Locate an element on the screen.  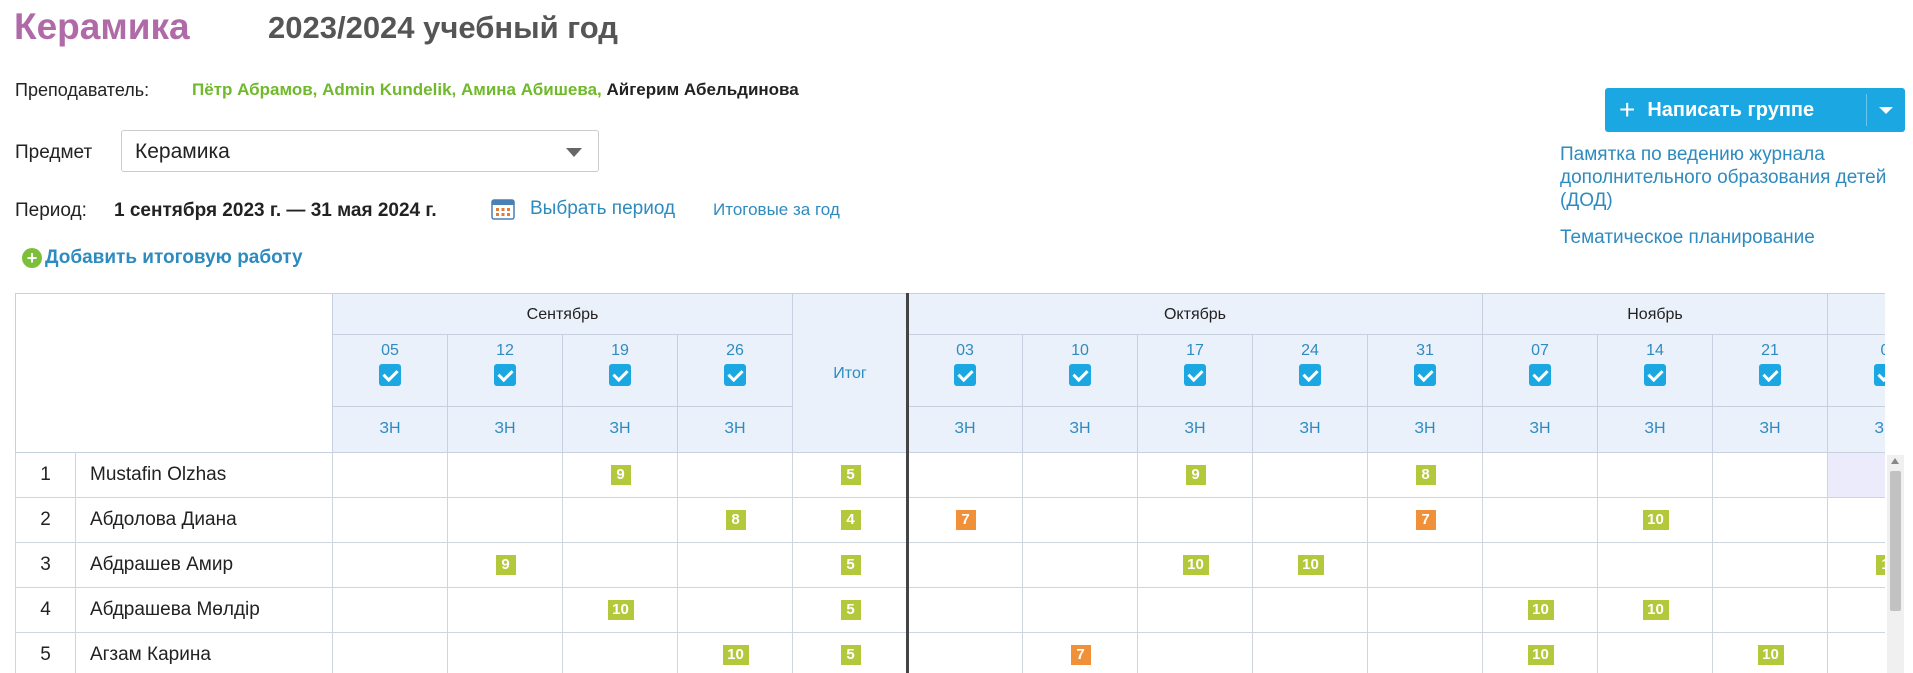
lesson-date: 03 is located at coordinates (965, 350).